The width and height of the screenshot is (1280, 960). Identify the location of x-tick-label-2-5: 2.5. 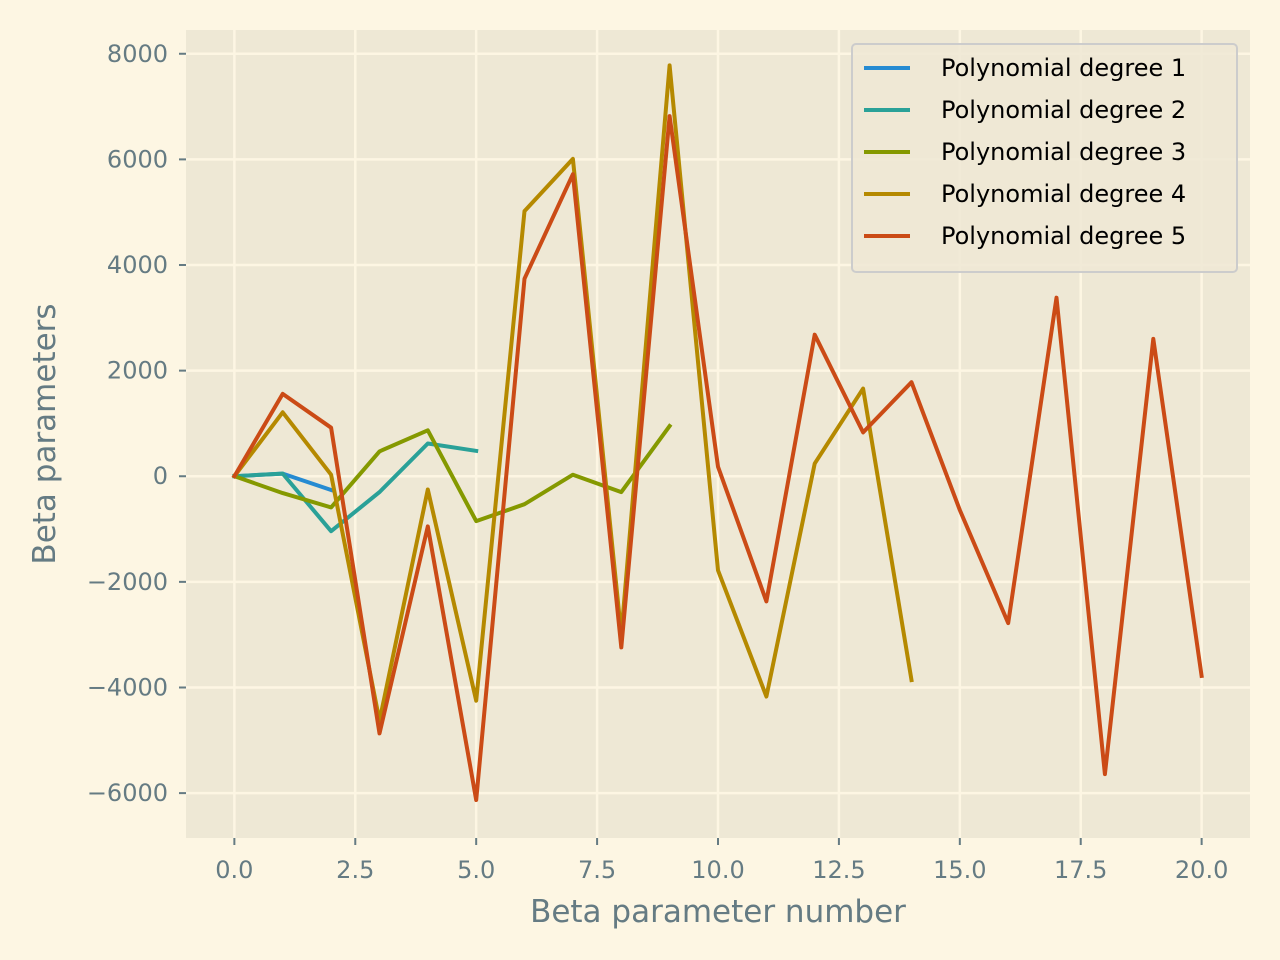
(355, 870).